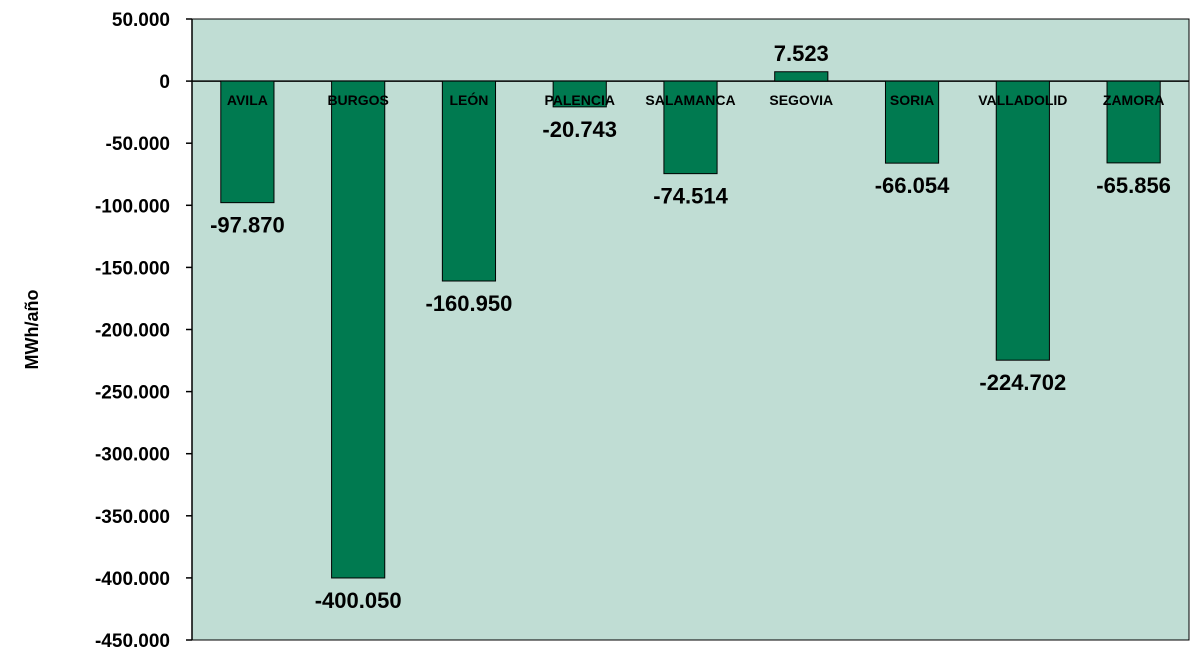 The image size is (1194, 649). Describe the element at coordinates (468, 99) in the screenshot. I see `category-label: LEÓN` at that location.